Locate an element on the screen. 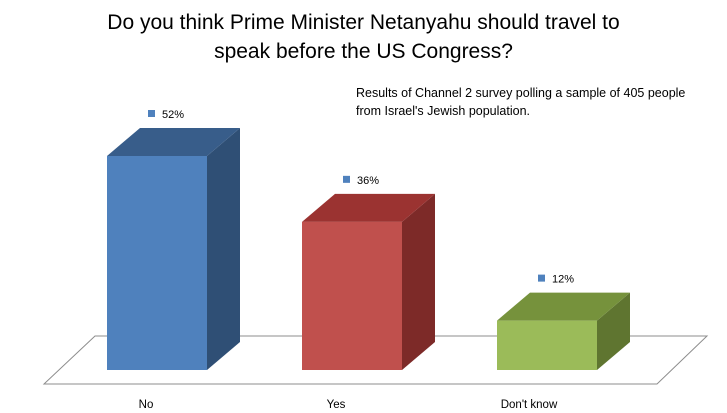 This screenshot has height=413, width=727. data-label-1: 36% is located at coordinates (368, 181).